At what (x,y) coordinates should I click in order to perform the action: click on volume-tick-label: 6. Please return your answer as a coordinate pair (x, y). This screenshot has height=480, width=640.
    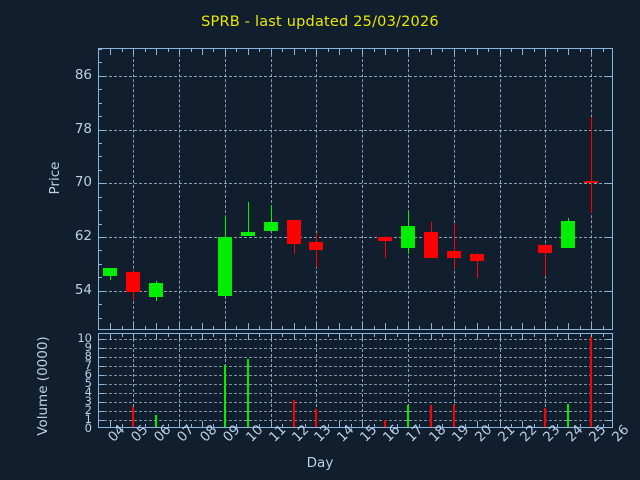
    Looking at the image, I should click on (88, 373).